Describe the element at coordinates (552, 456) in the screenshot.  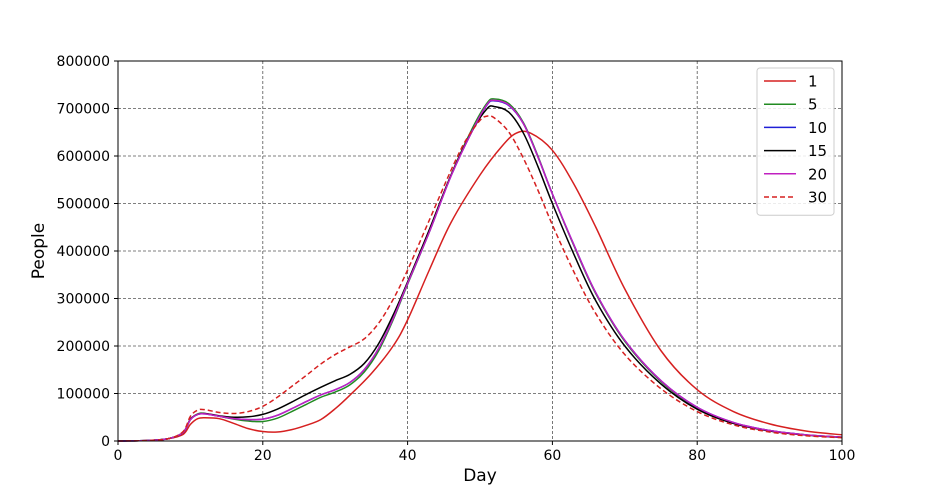
I see `x-tick-label: 60` at that location.